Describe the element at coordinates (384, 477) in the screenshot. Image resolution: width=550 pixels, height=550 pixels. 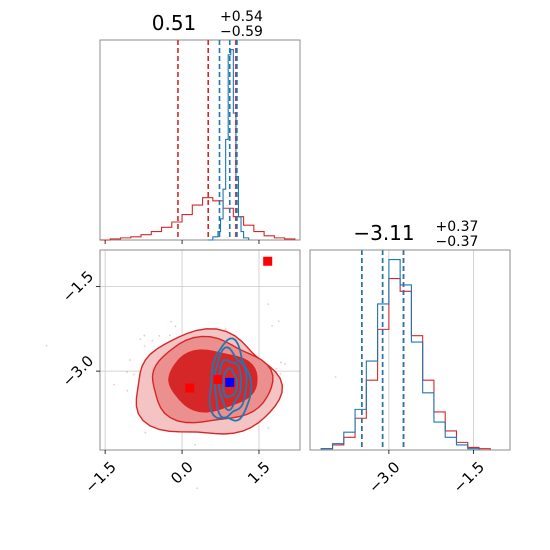
I see `x-tick-label: −3.0` at that location.